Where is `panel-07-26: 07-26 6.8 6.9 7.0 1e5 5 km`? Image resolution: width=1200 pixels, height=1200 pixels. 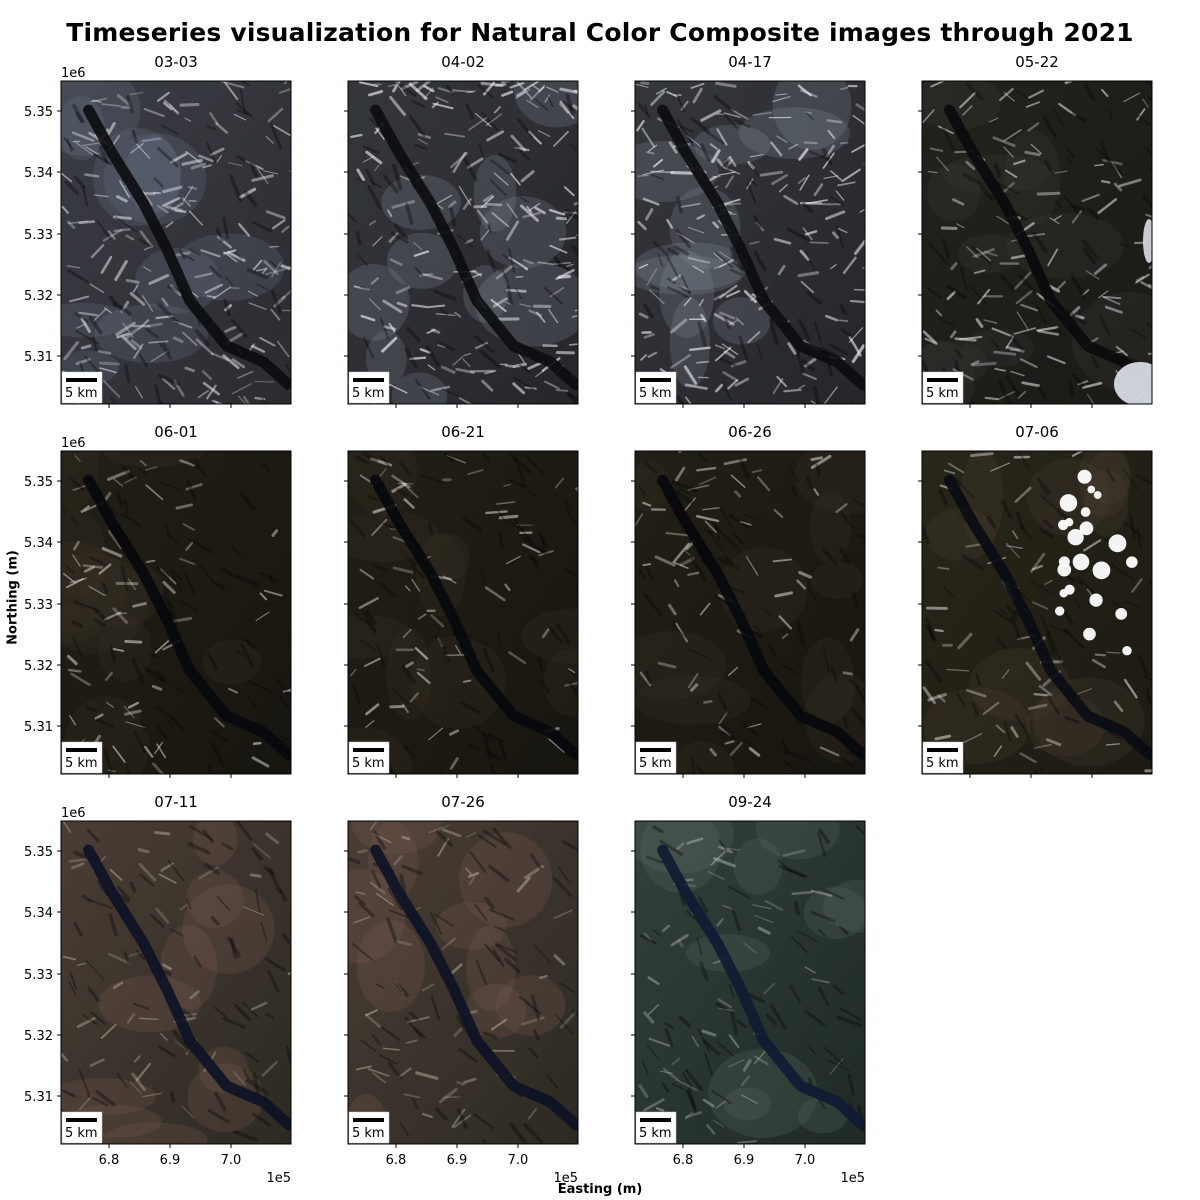 panel-07-26: 07-26 6.8 6.9 7.0 1e5 5 km is located at coordinates (461, 989).